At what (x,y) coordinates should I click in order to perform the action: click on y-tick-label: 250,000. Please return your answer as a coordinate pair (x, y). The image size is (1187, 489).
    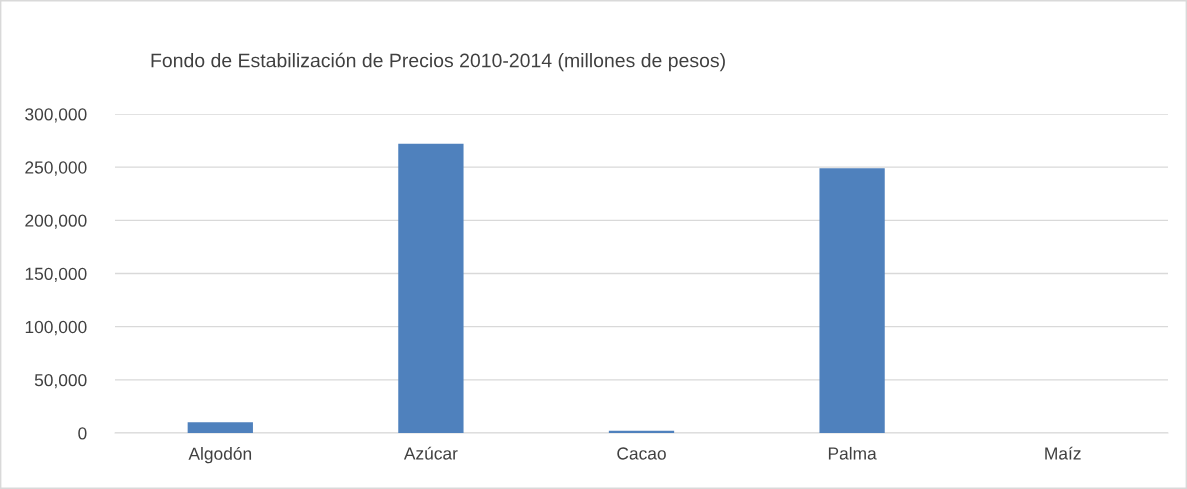
    Looking at the image, I should click on (56, 168).